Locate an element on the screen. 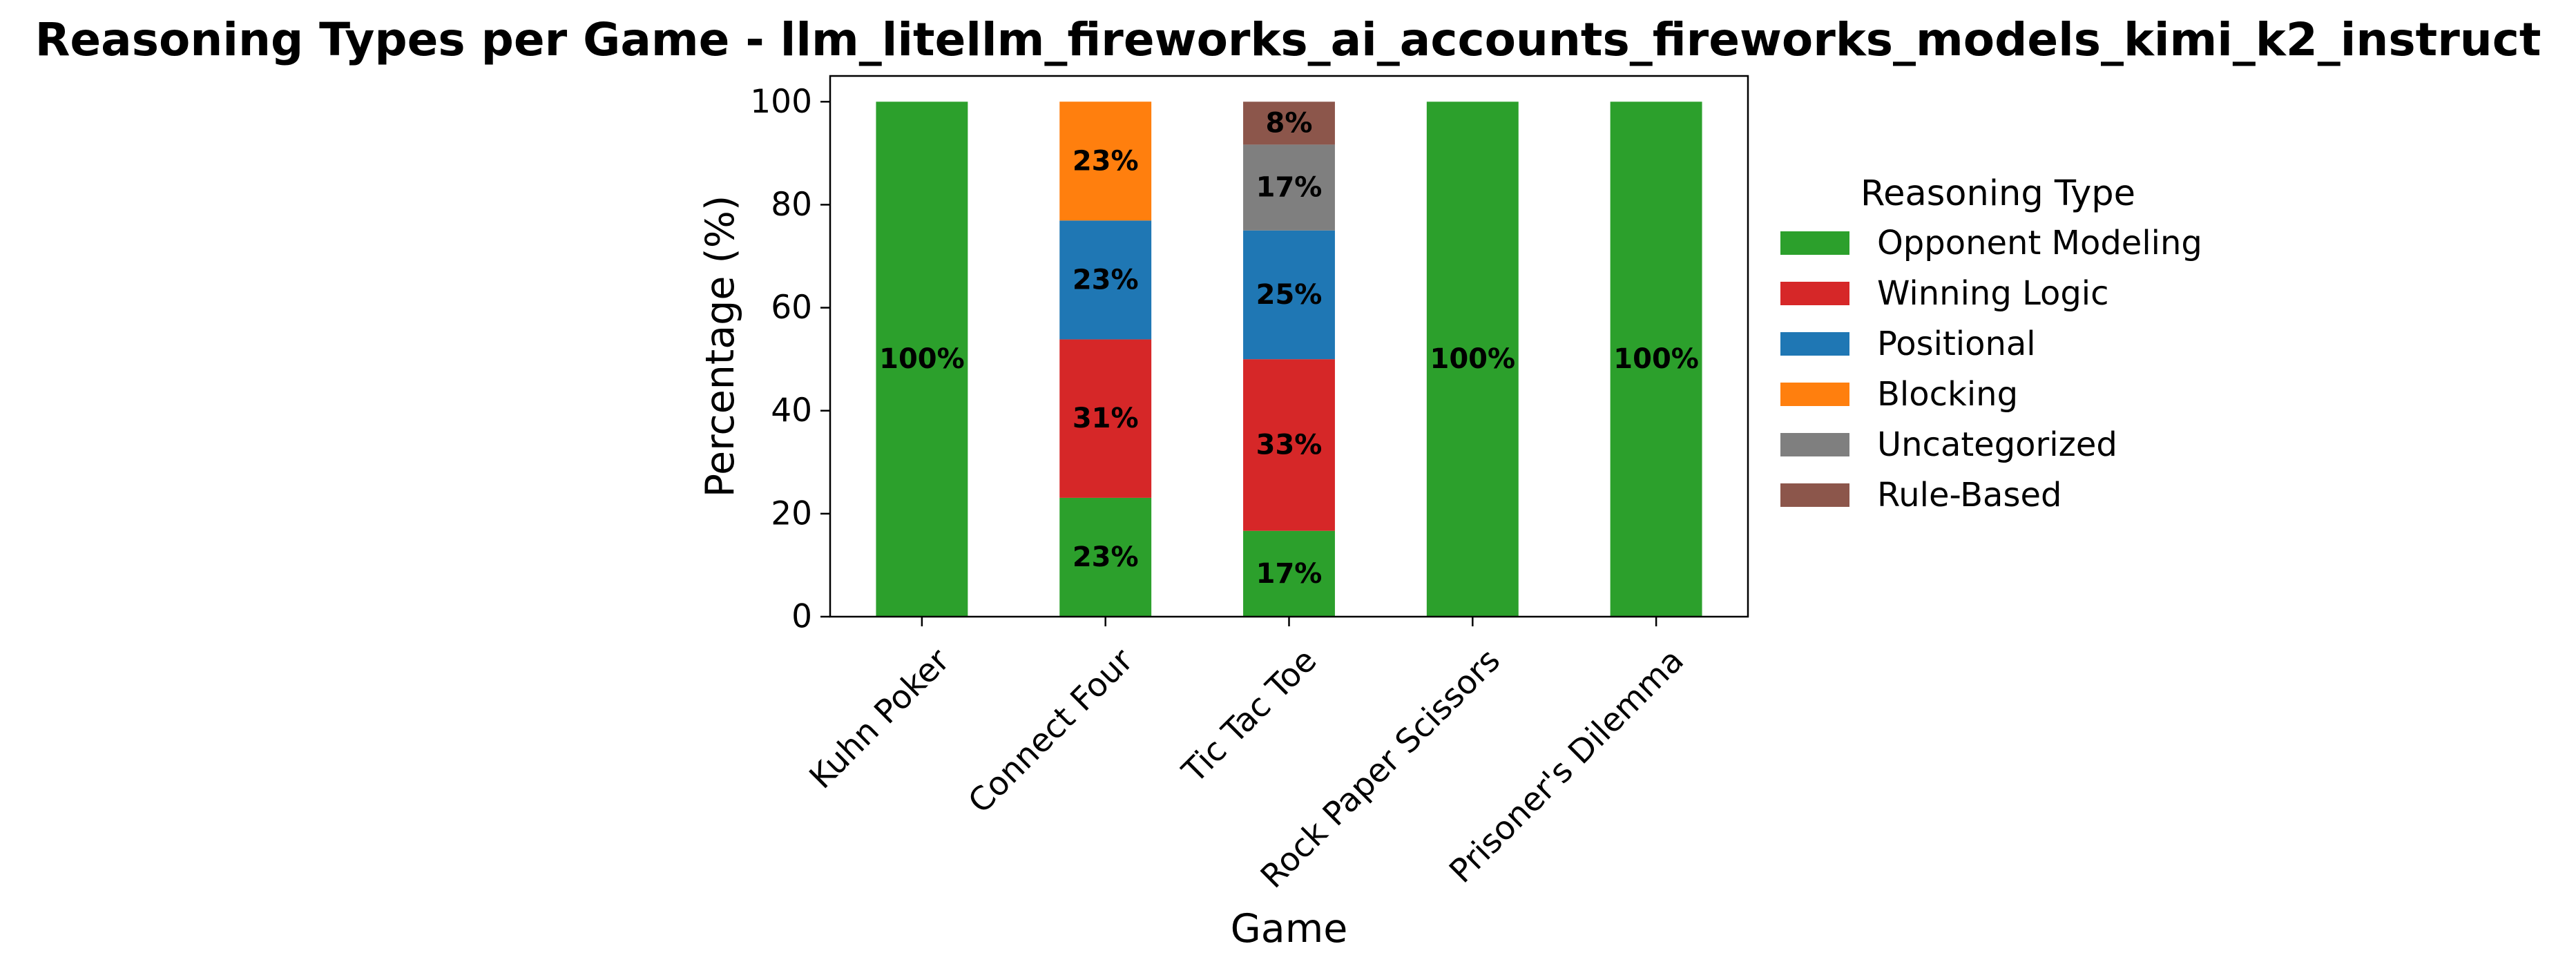  y-tick-label: 100 is located at coordinates (781, 102).